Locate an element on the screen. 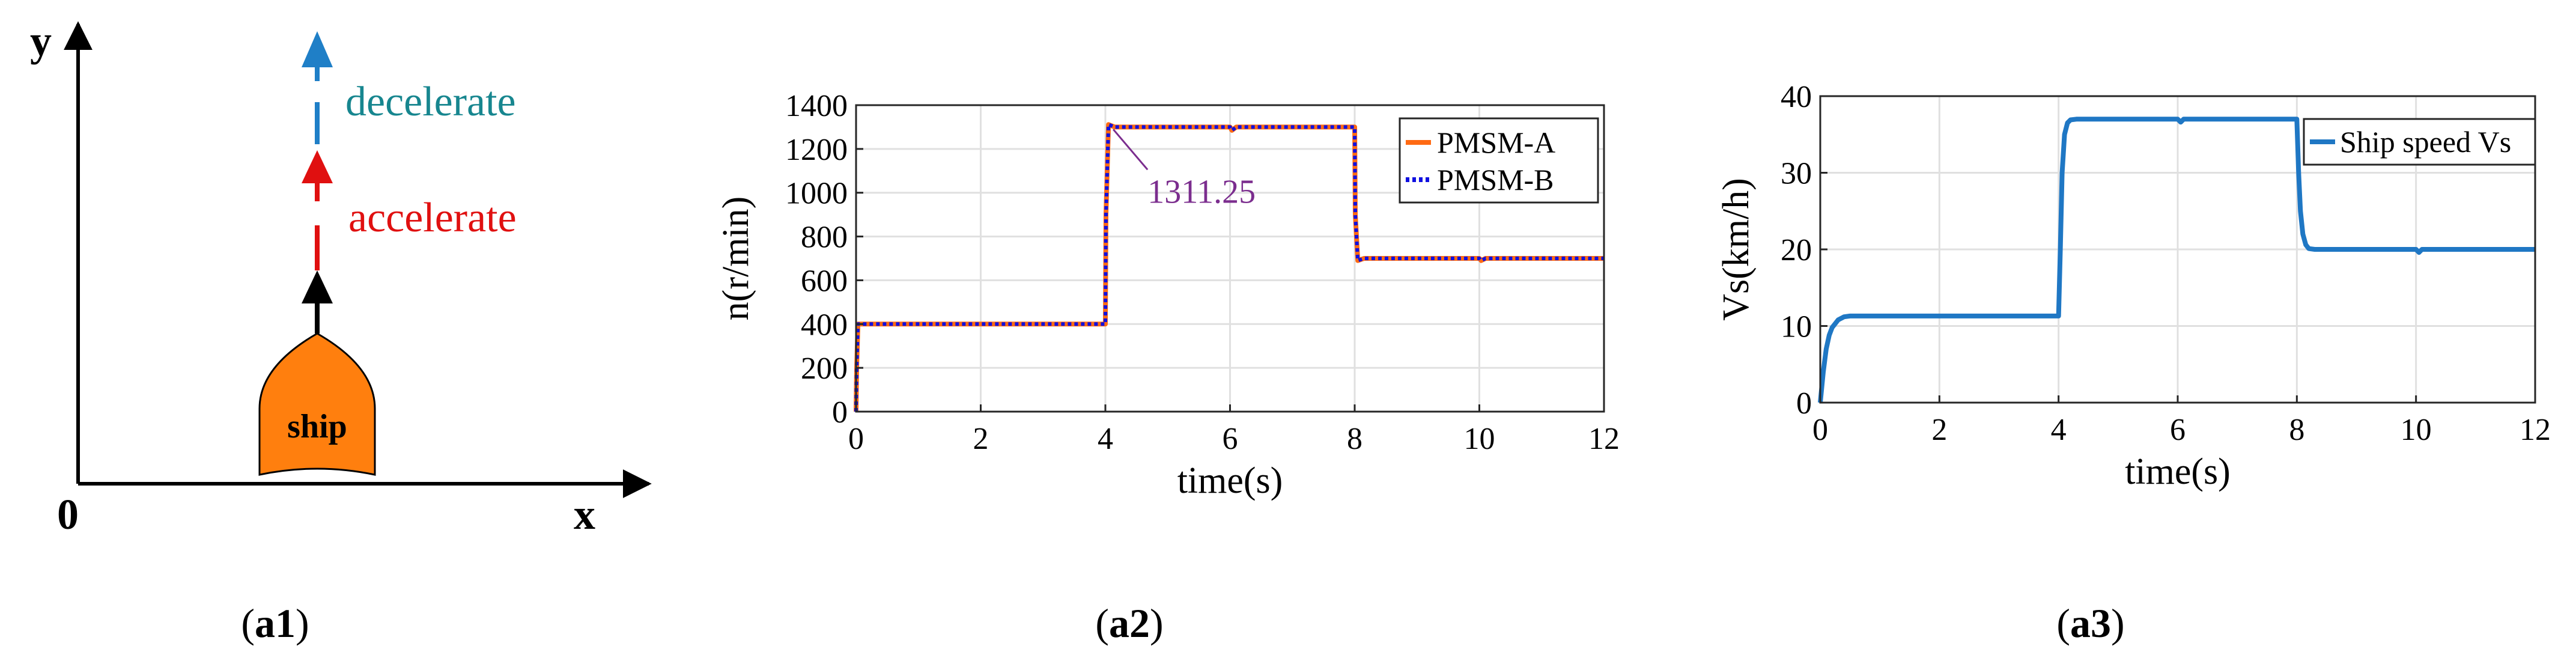  chart-a2-xlabel: time(s) is located at coordinates (1230, 481).